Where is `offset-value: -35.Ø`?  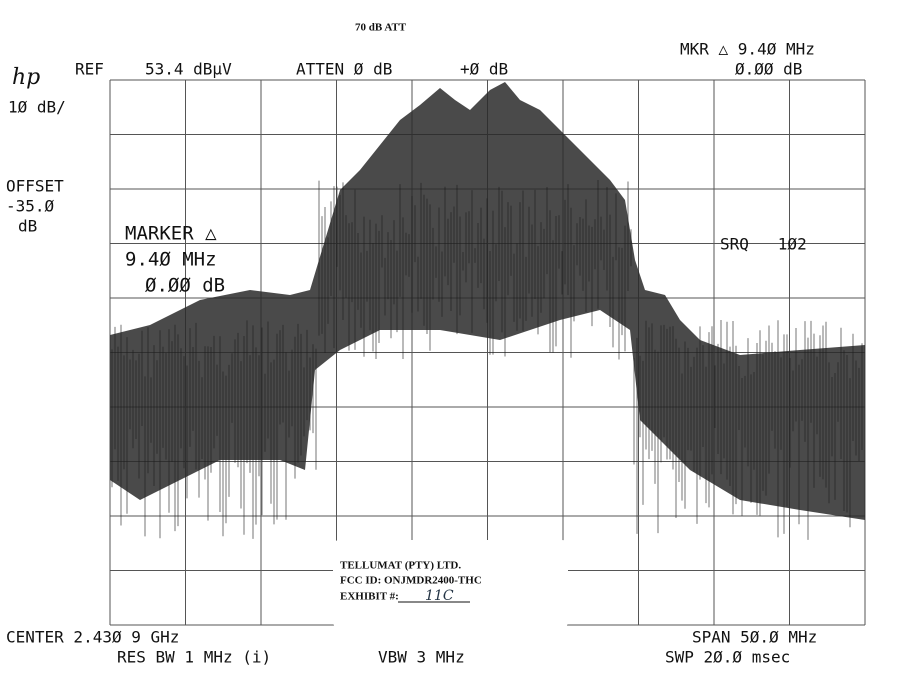
offset-value: -35.Ø is located at coordinates (30, 206).